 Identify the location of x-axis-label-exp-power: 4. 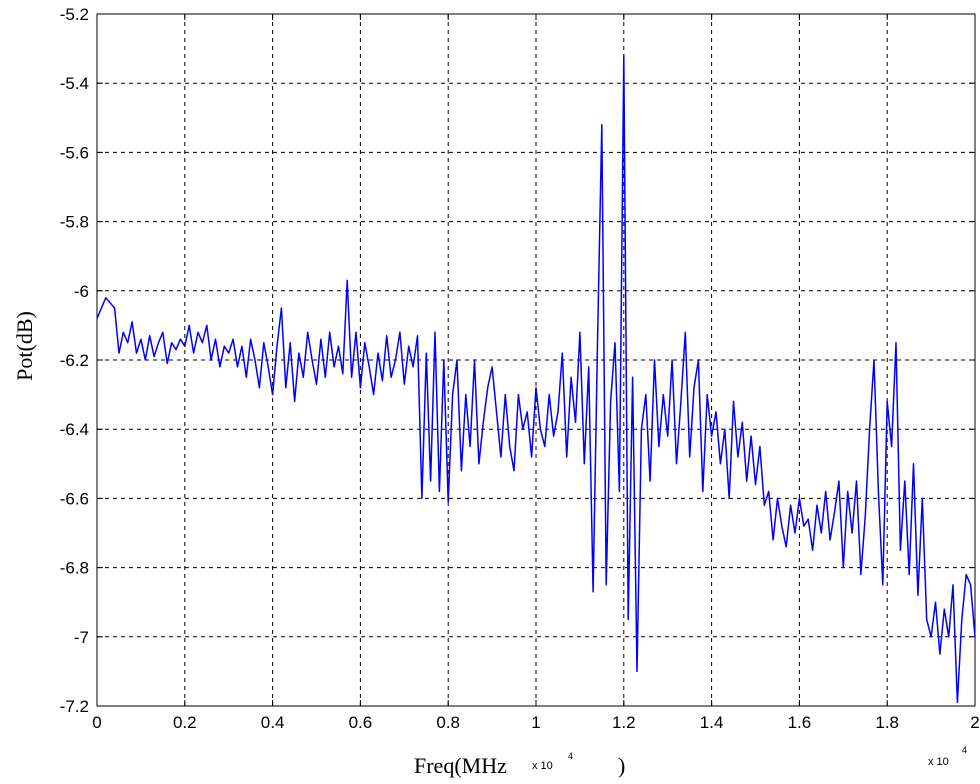
(570, 756).